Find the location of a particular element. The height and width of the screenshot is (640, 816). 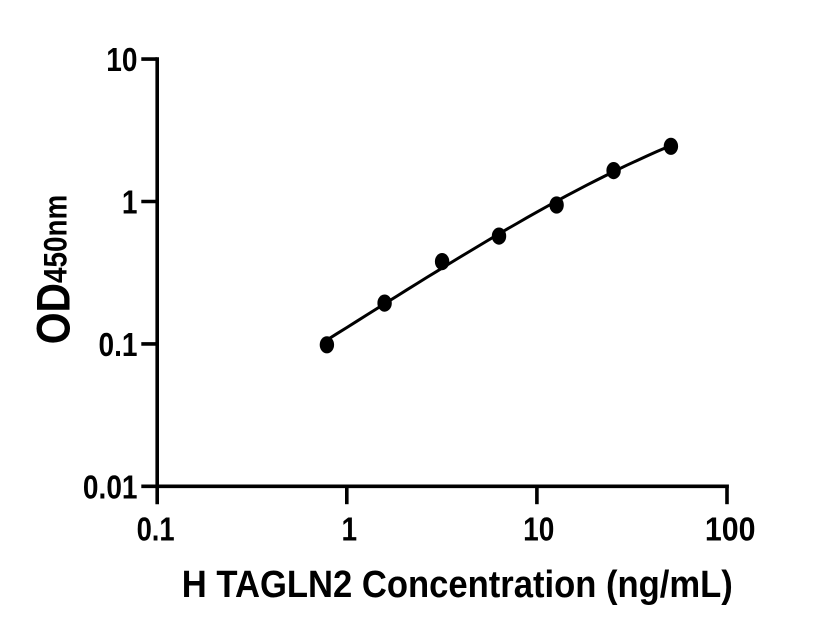

svg-text: 100 is located at coordinates (730, 528).